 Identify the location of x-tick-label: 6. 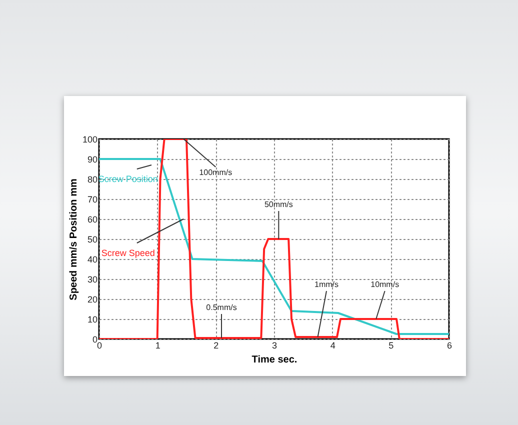
(449, 345).